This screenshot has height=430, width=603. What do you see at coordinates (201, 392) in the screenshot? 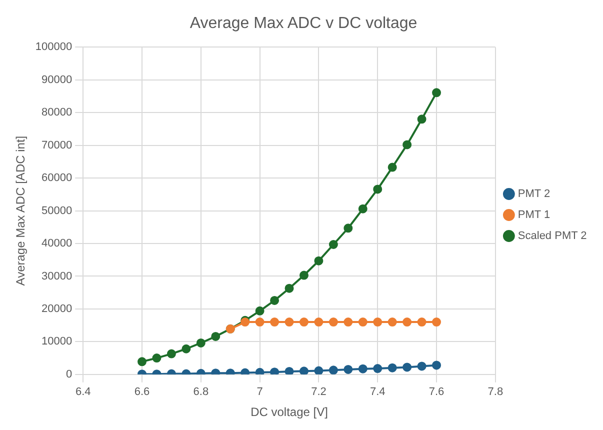
I see `x-tick-label: 6.8` at bounding box center [201, 392].